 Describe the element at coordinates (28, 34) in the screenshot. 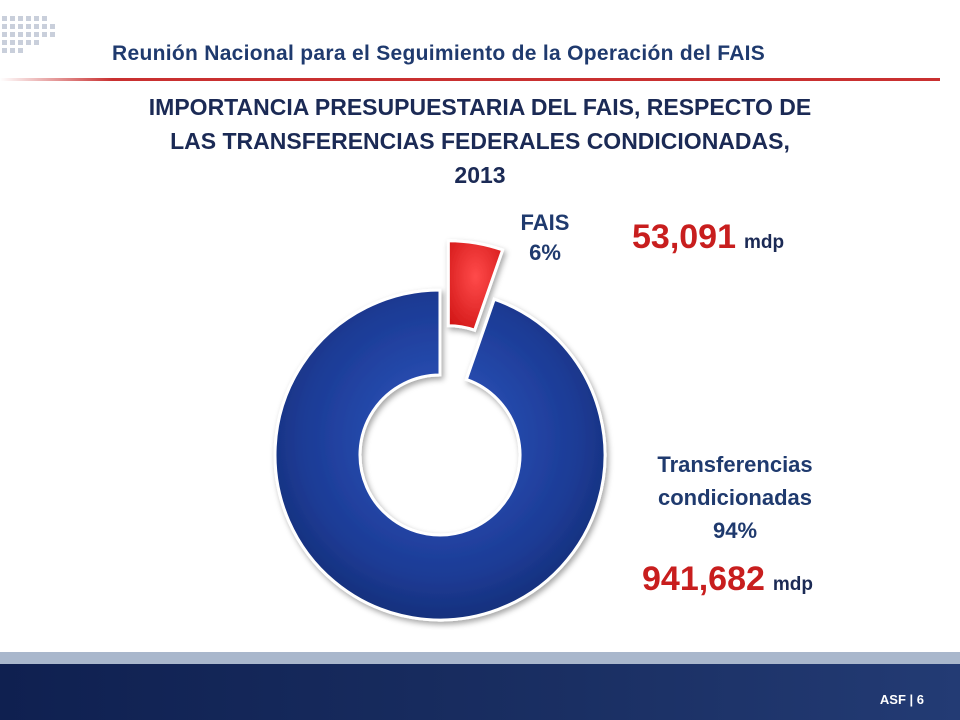

I see `decorative-dots-icon` at that location.